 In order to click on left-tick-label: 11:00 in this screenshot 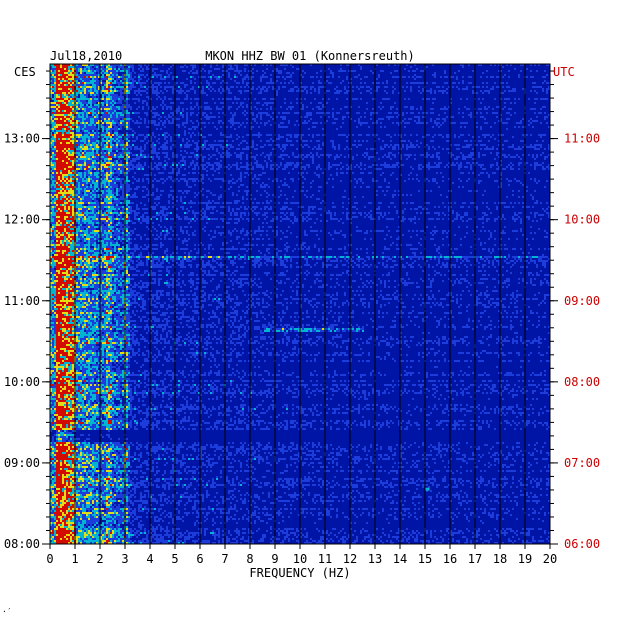, I will do `click(22, 301)`.